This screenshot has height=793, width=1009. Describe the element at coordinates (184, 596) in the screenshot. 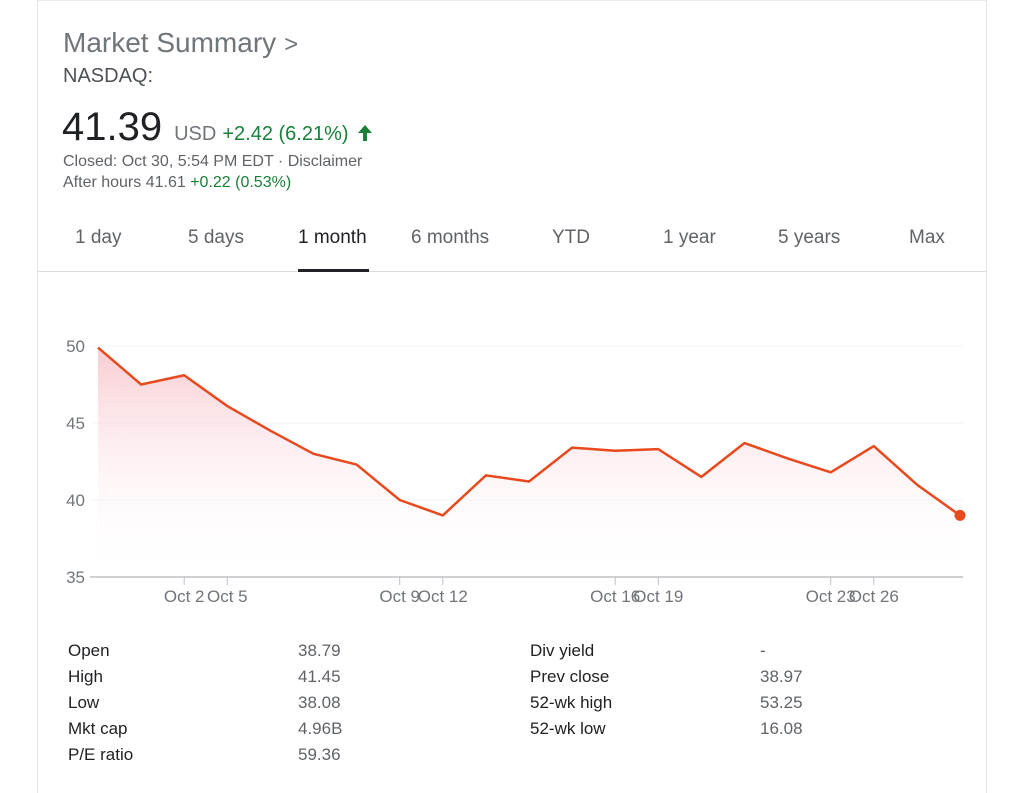

I see `x-tick-label: Oct 2` at that location.